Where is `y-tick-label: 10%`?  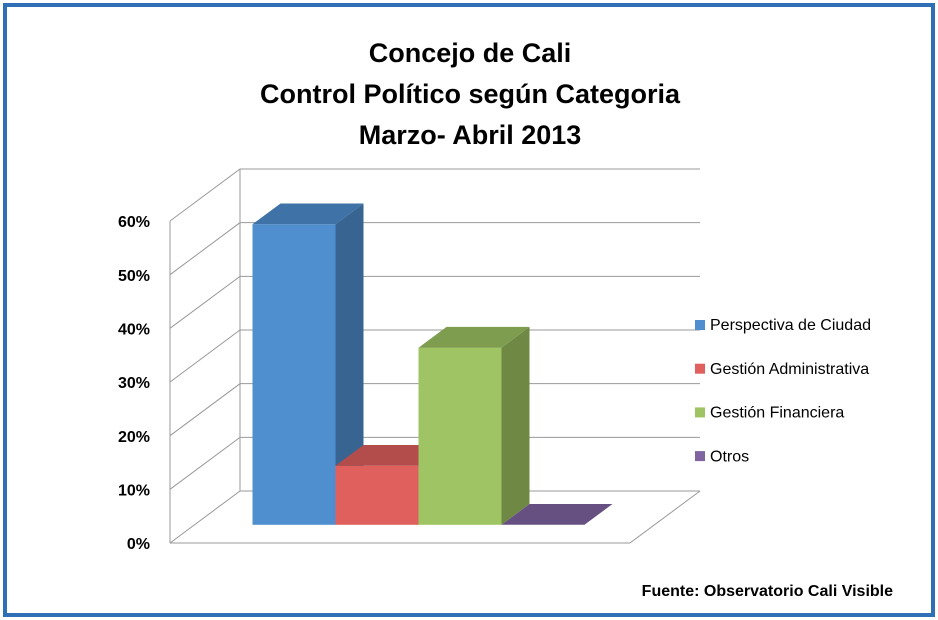 y-tick-label: 10% is located at coordinates (134, 491).